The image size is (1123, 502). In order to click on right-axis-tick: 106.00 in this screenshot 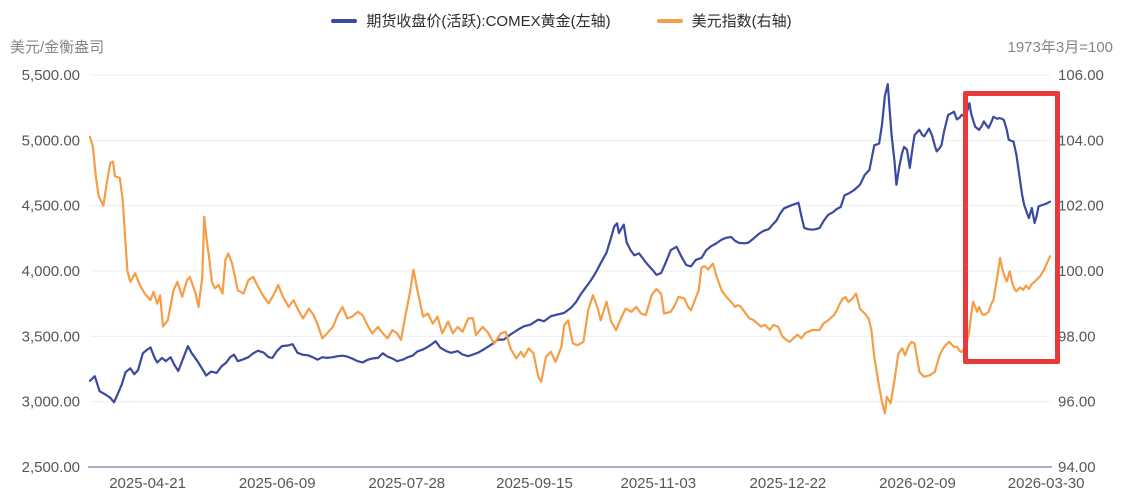, I will do `click(1081, 75)`.